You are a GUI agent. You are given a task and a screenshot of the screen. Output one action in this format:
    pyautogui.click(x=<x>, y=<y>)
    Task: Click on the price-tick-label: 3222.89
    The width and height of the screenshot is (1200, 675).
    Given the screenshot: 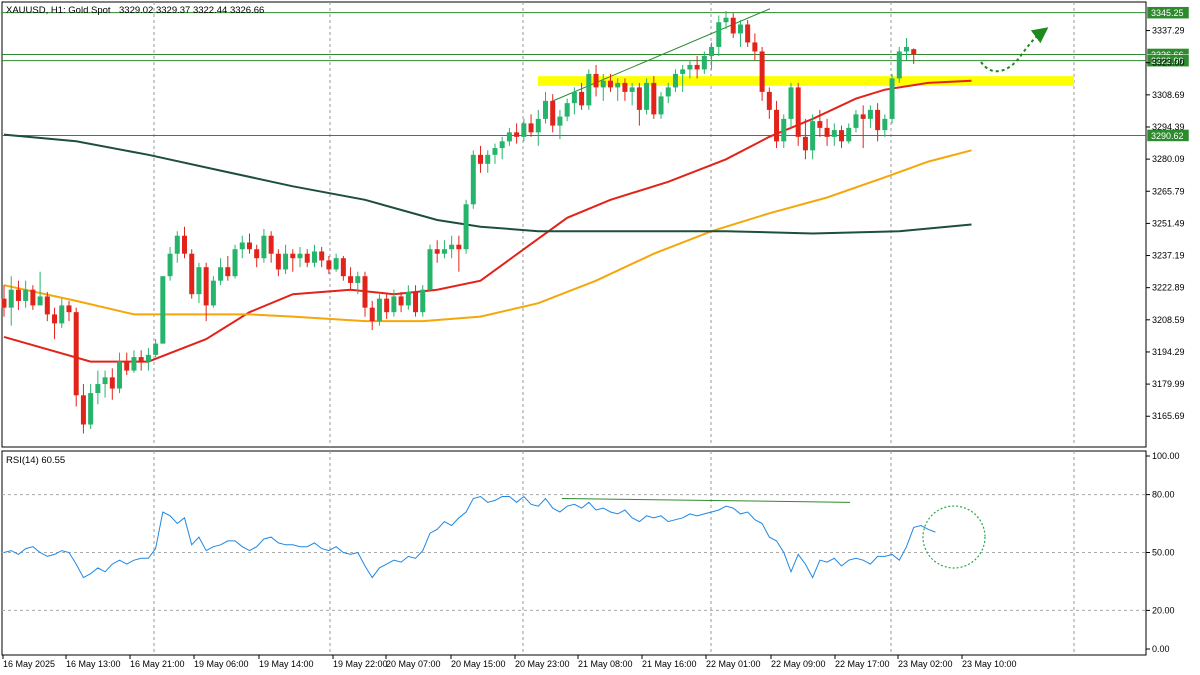 What is the action you would take?
    pyautogui.click(x=1168, y=288)
    